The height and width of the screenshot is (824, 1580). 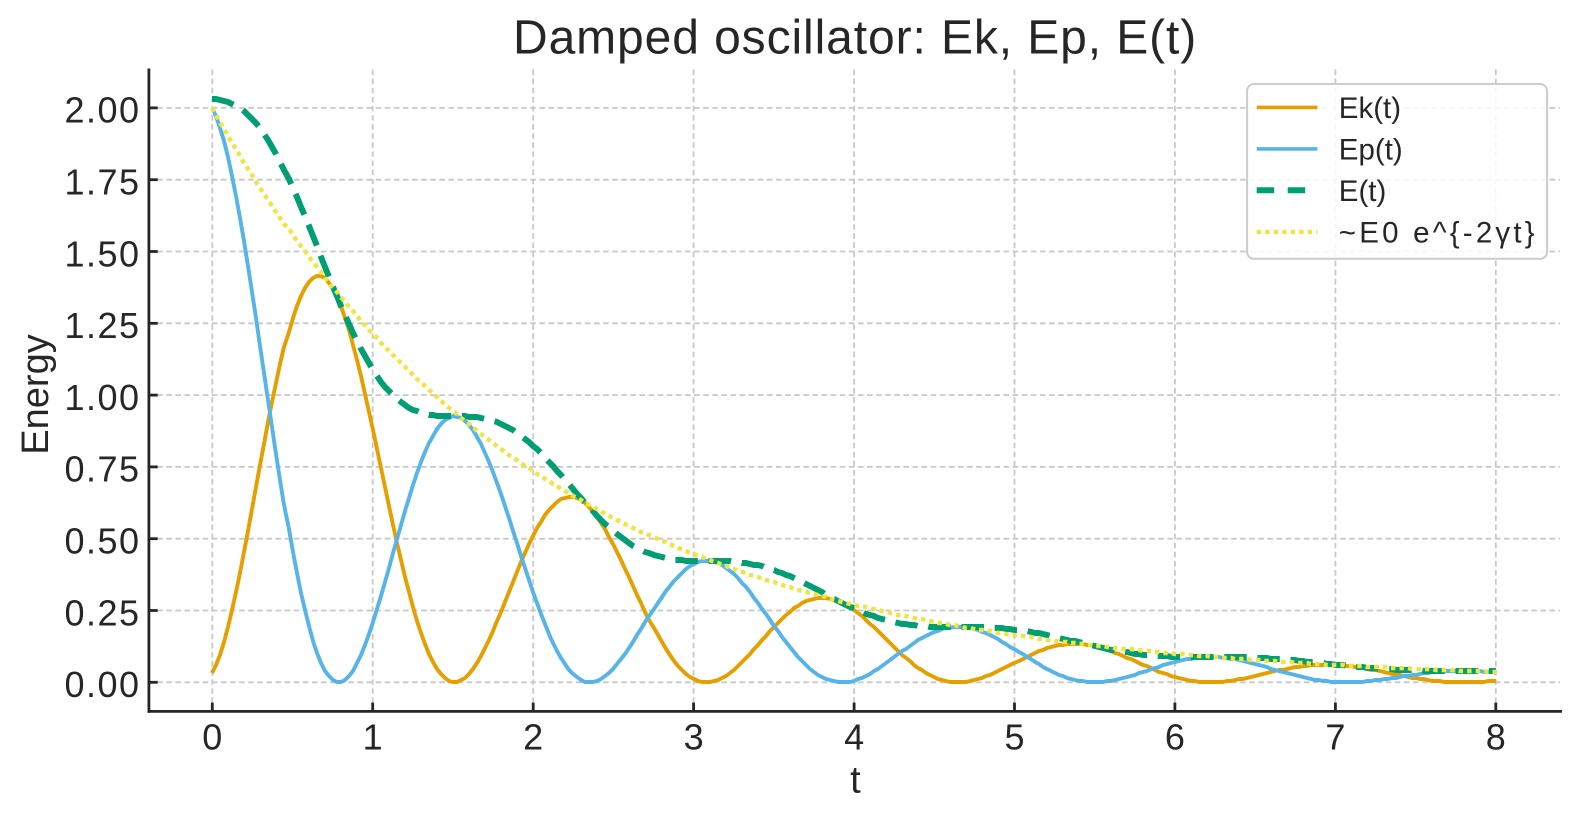 I want to click on svg-text: E(t), so click(x=1363, y=191).